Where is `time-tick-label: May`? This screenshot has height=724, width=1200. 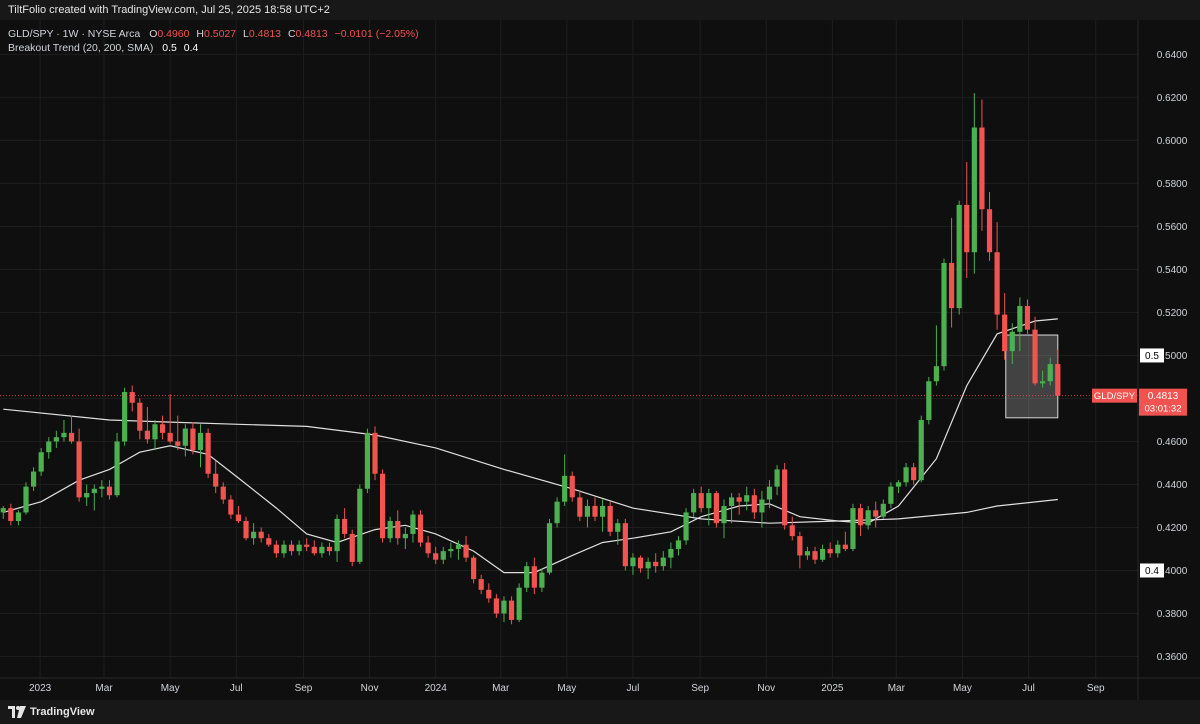 time-tick-label: May is located at coordinates (170, 688).